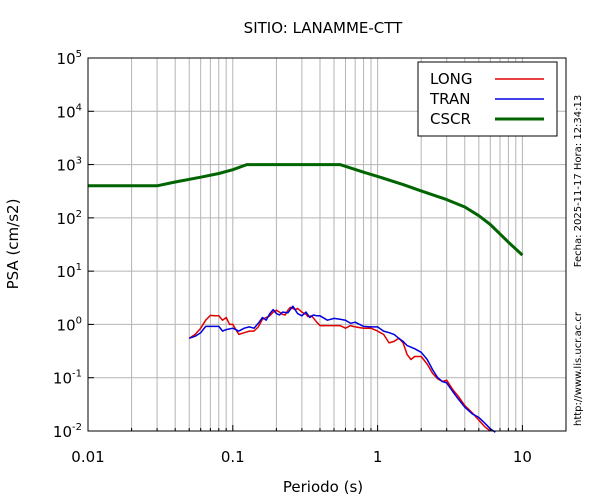 The image size is (600, 500). What do you see at coordinates (487, 99) in the screenshot?
I see `legend: LONG TRAN CSCR` at bounding box center [487, 99].